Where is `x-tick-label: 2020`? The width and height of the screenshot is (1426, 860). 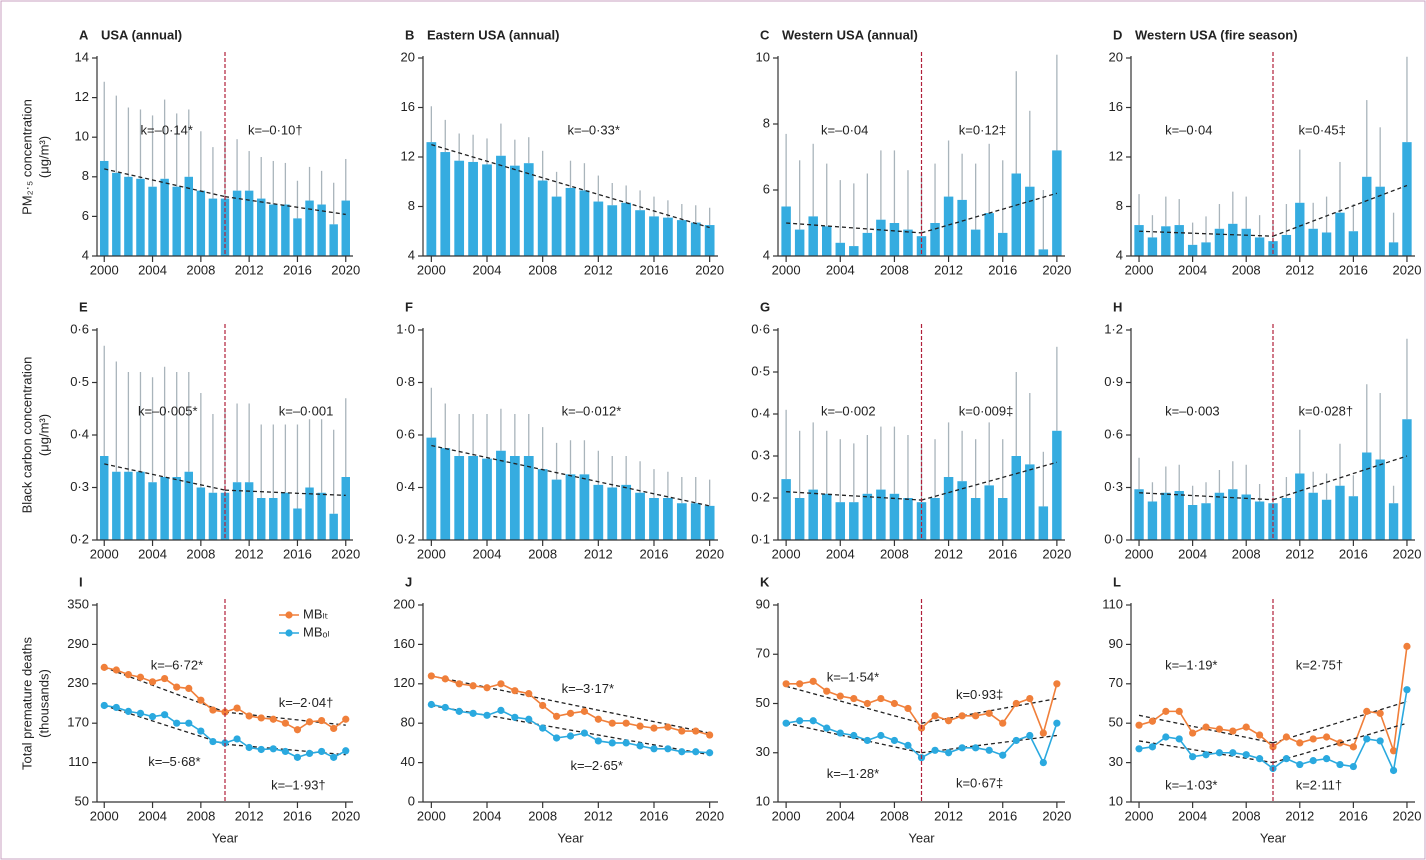 x-tick-label: 2020 is located at coordinates (1407, 553).